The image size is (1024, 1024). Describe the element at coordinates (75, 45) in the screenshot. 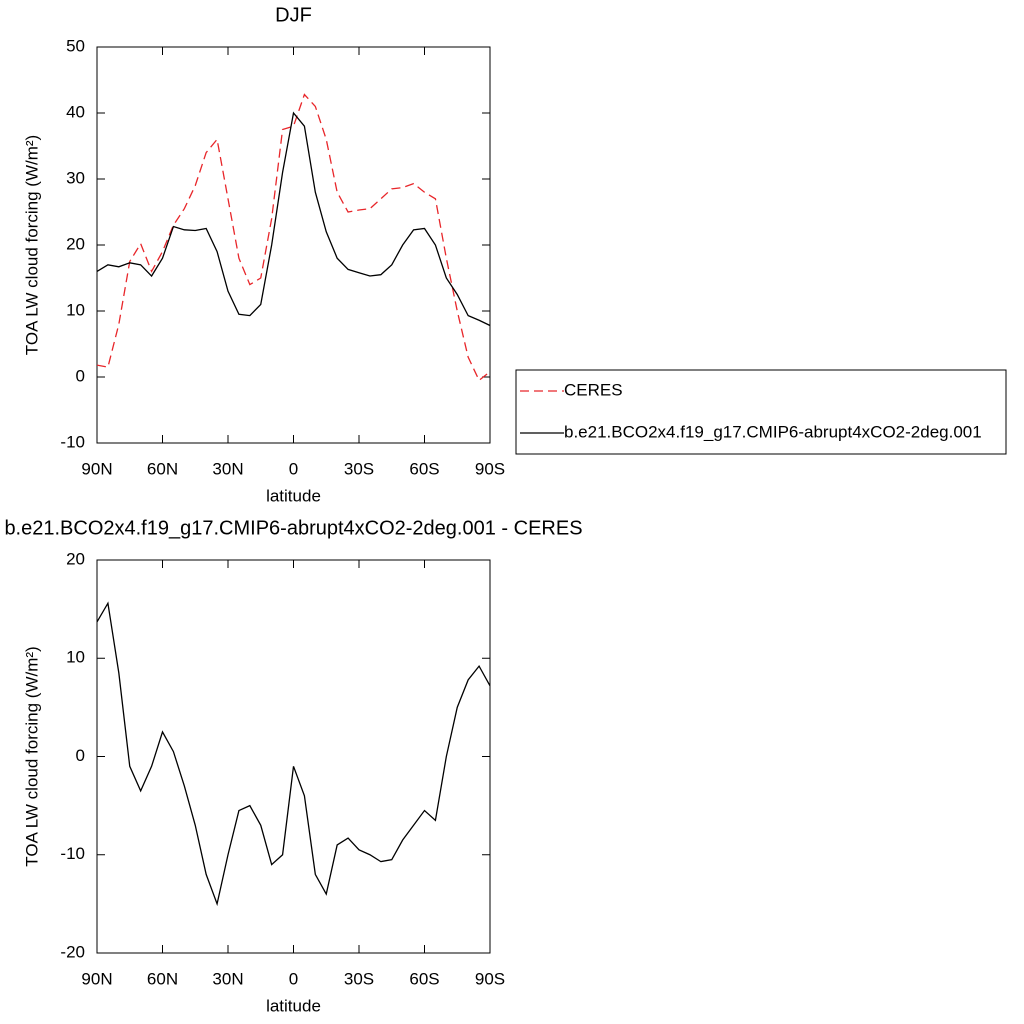

I see `y-tick-label: 50` at that location.